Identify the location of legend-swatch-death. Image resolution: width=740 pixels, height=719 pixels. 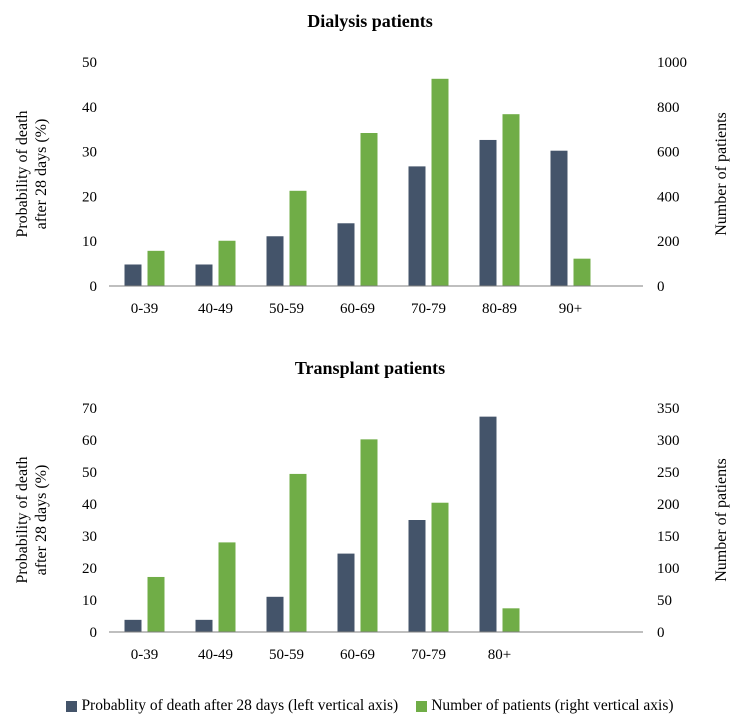
(72, 706).